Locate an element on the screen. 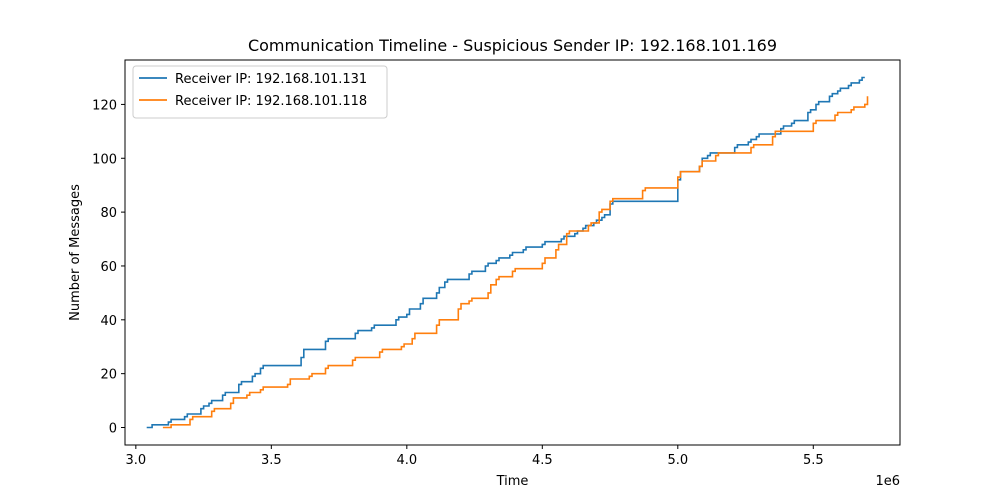 This screenshot has height=500, width=1000. x-tick-label: 3.5 is located at coordinates (271, 460).